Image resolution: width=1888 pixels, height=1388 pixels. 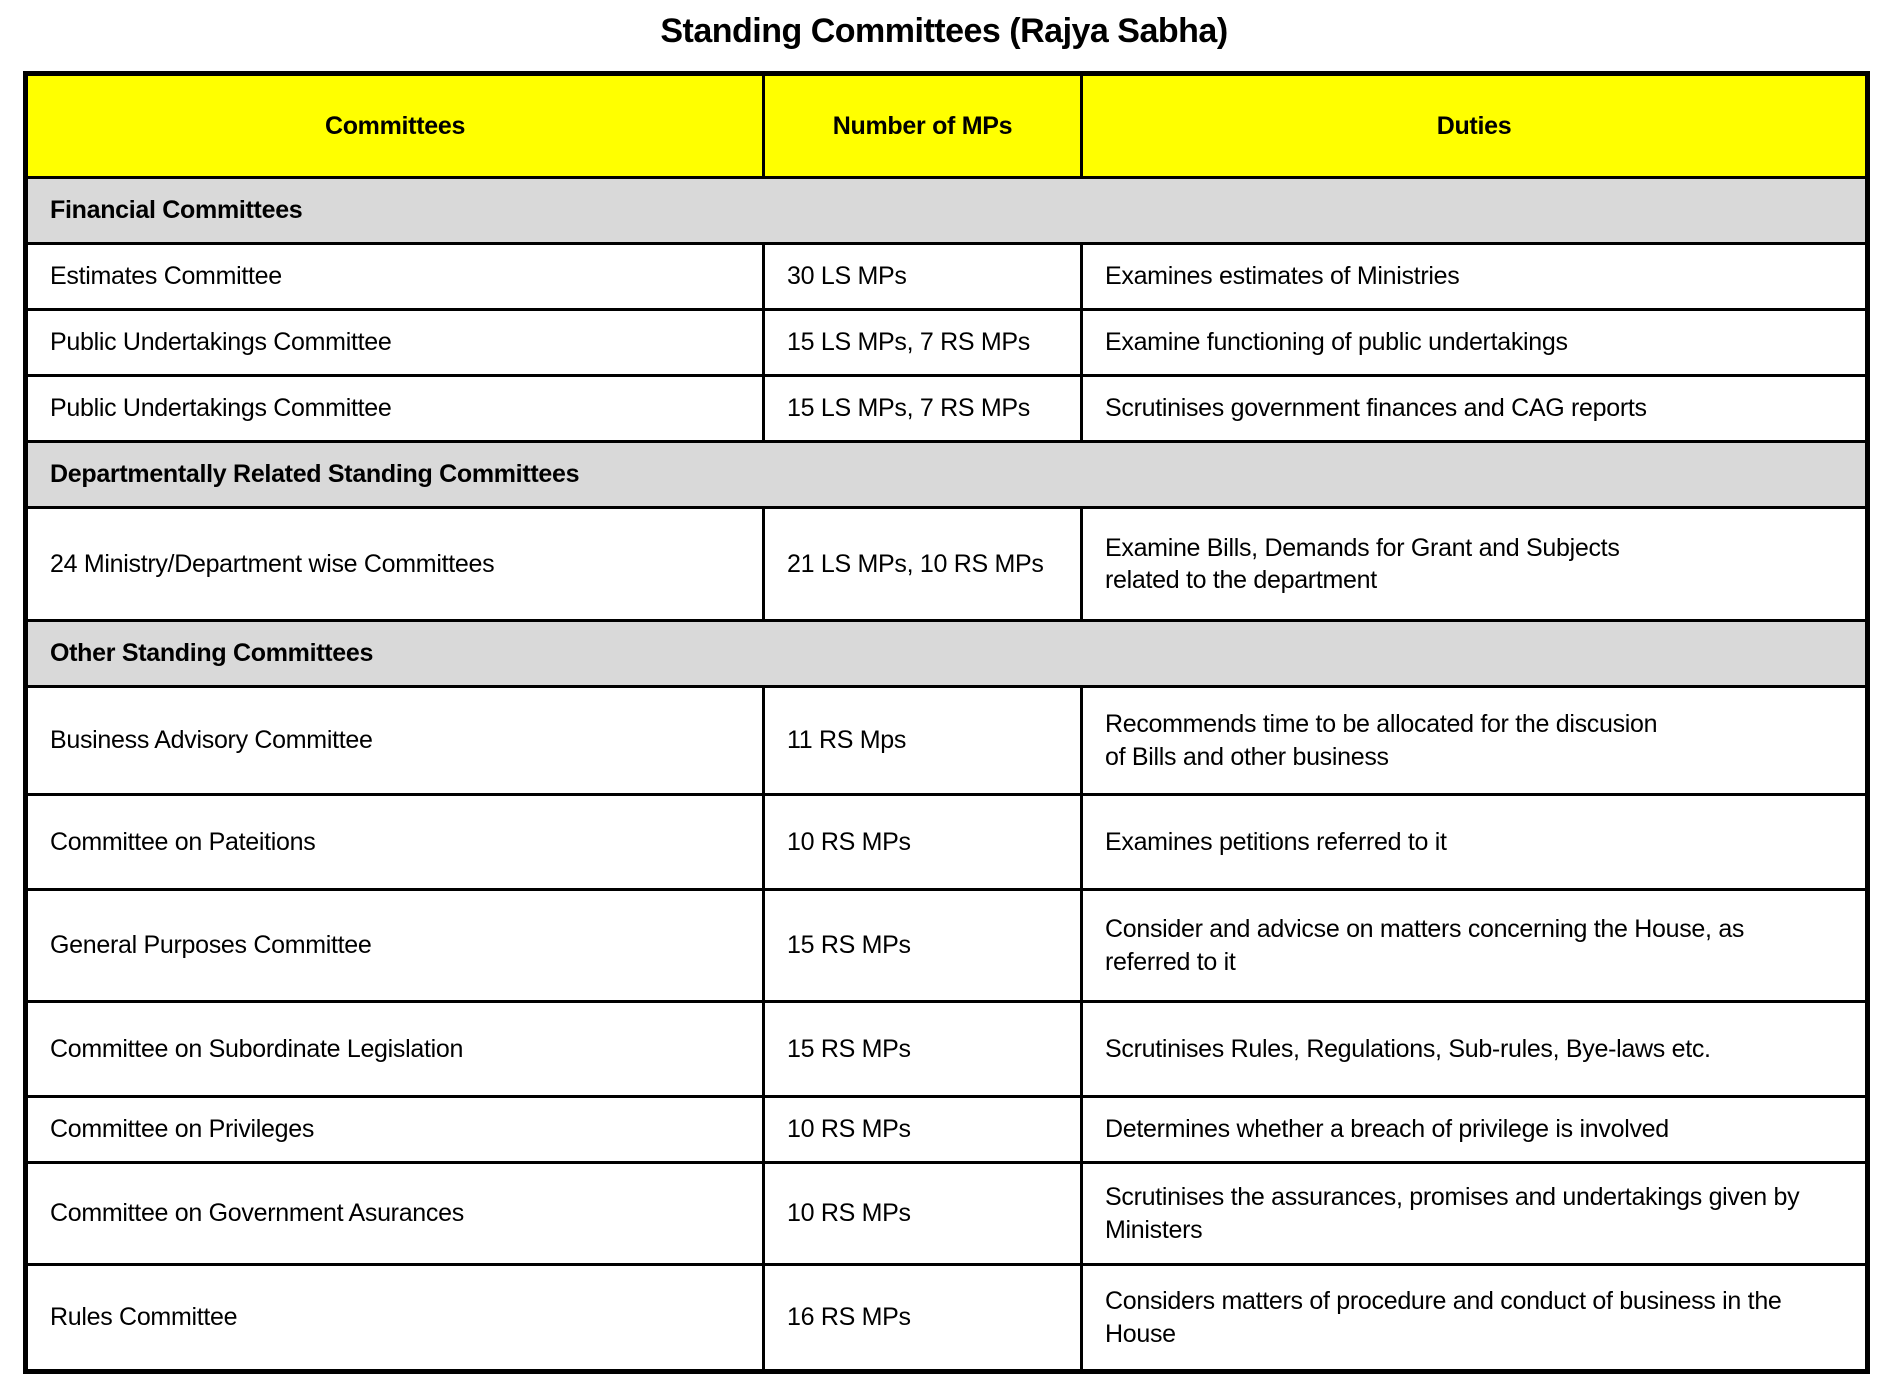 I want to click on committee-cell: Committee on Government Asurances, so click(x=394, y=1213).